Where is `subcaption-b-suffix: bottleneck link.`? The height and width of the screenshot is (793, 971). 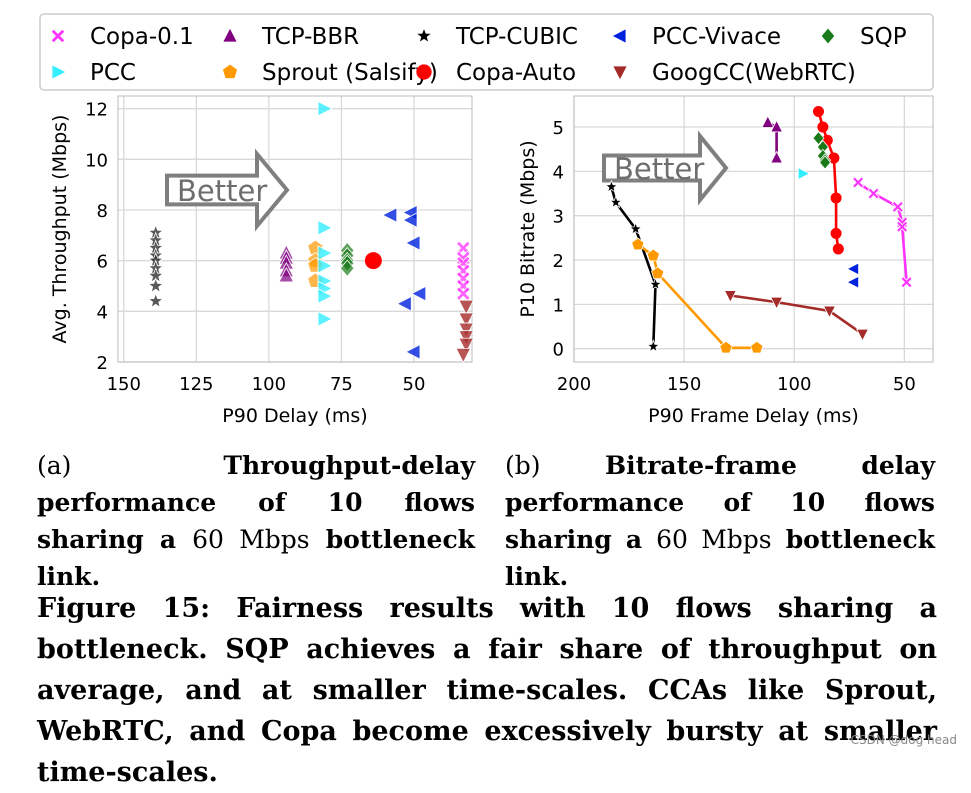
subcaption-b-suffix: bottleneck link. is located at coordinates (720, 558).